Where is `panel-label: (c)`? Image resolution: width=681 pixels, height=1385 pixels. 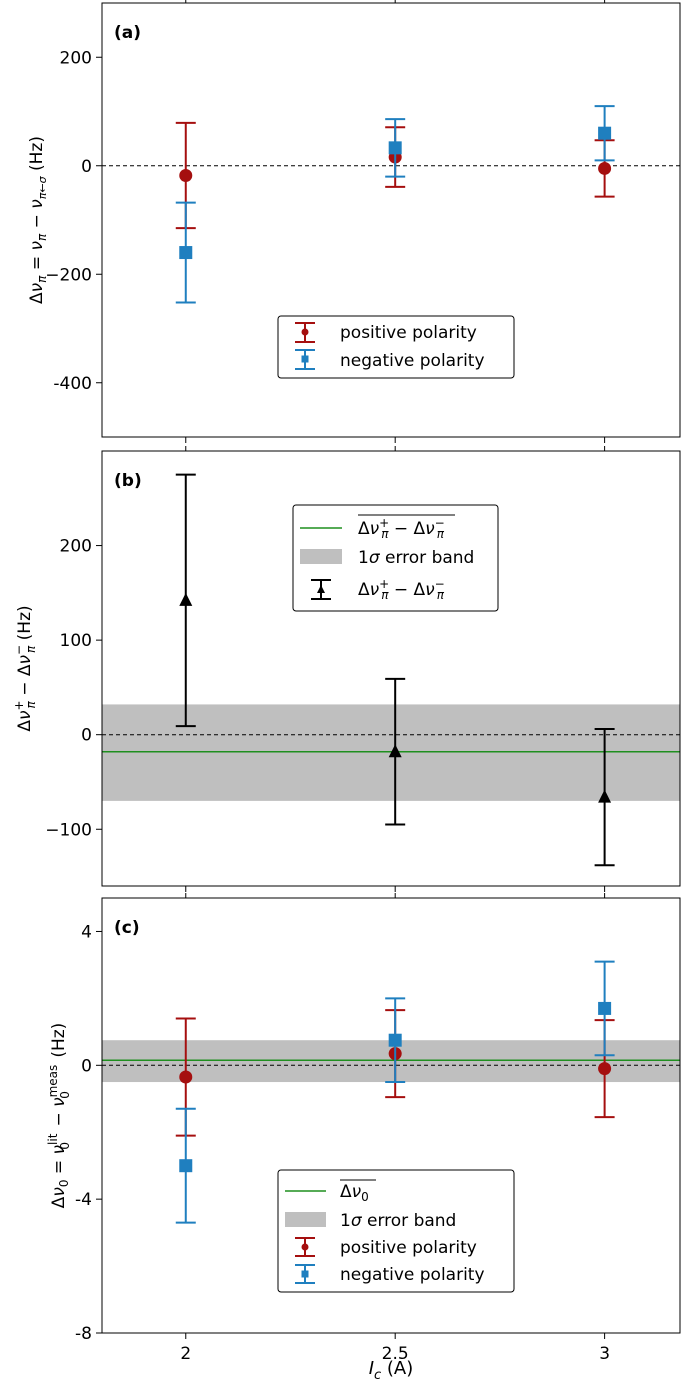 panel-label: (c) is located at coordinates (127, 928).